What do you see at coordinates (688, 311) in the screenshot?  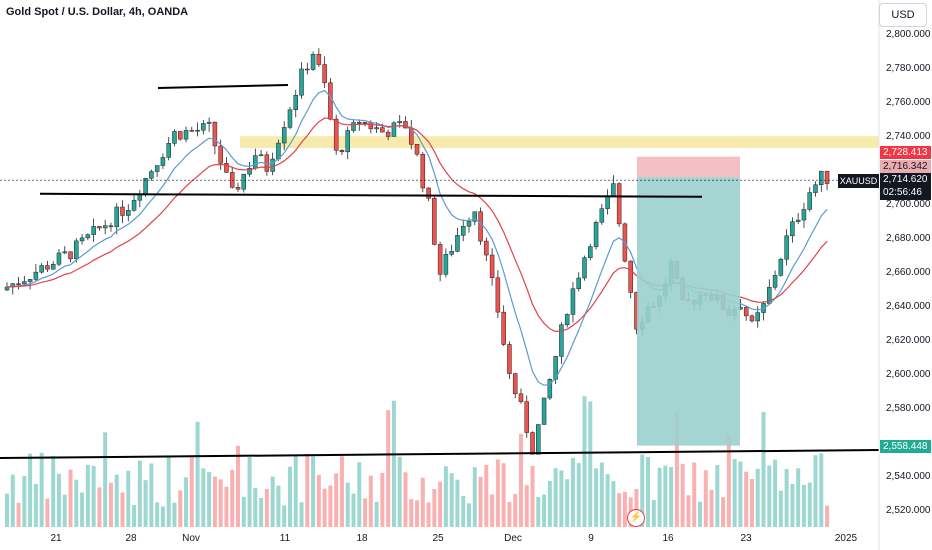 I see `short-position-reward` at bounding box center [688, 311].